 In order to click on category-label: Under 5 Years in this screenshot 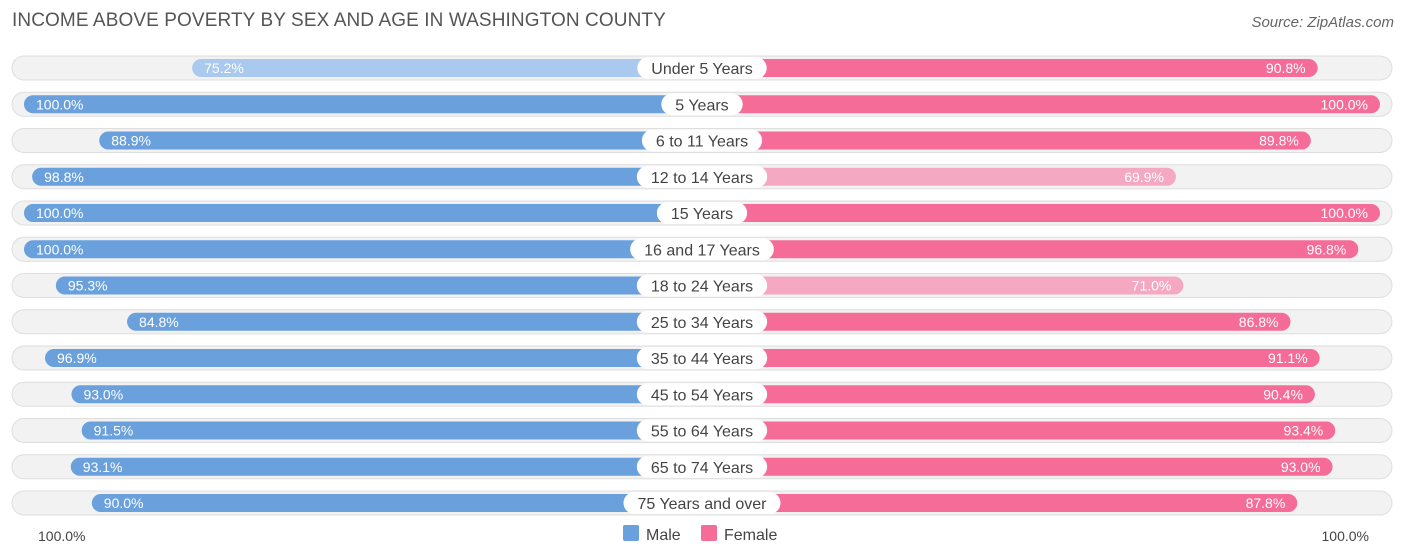, I will do `click(701, 69)`.